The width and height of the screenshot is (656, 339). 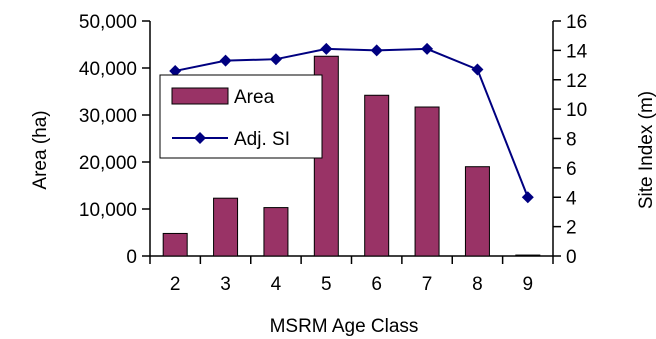 What do you see at coordinates (108, 210) in the screenshot?
I see `left-axis-tick-label: 10,000` at bounding box center [108, 210].